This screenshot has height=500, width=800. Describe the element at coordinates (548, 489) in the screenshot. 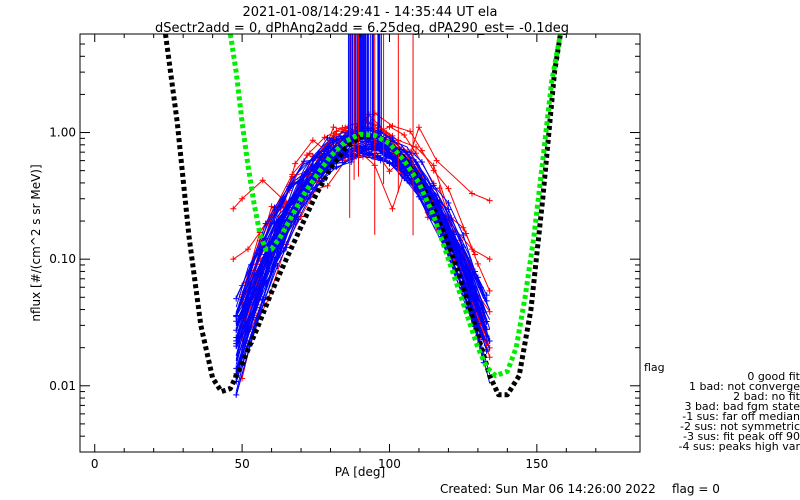

I see `created-timestamp: Created: Sun Mar 06 14:26:00 2022` at that location.